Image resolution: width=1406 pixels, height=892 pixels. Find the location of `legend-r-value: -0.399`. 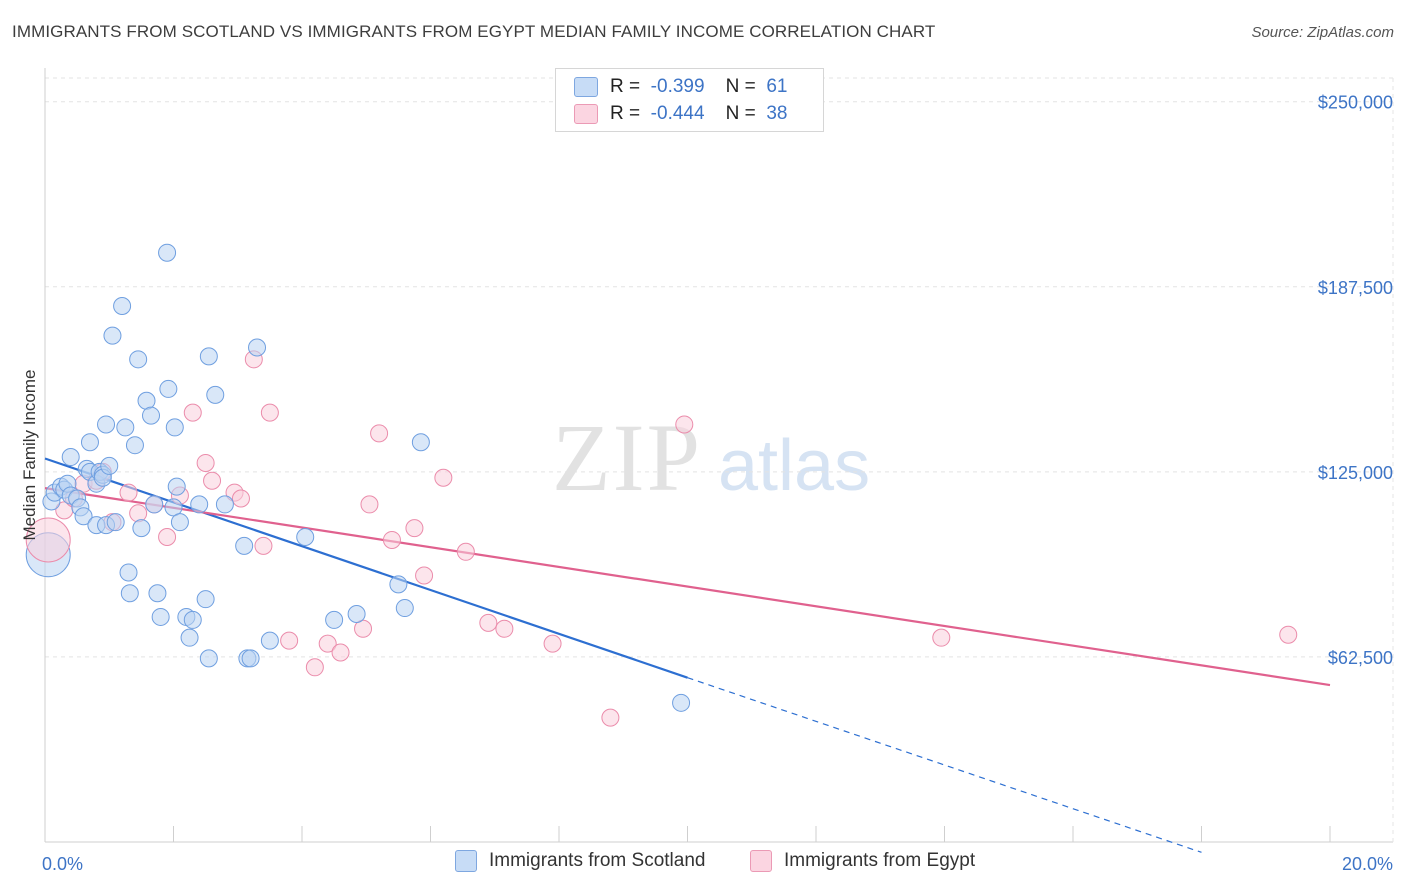

legend-r-value: -0.399 is located at coordinates (677, 86).